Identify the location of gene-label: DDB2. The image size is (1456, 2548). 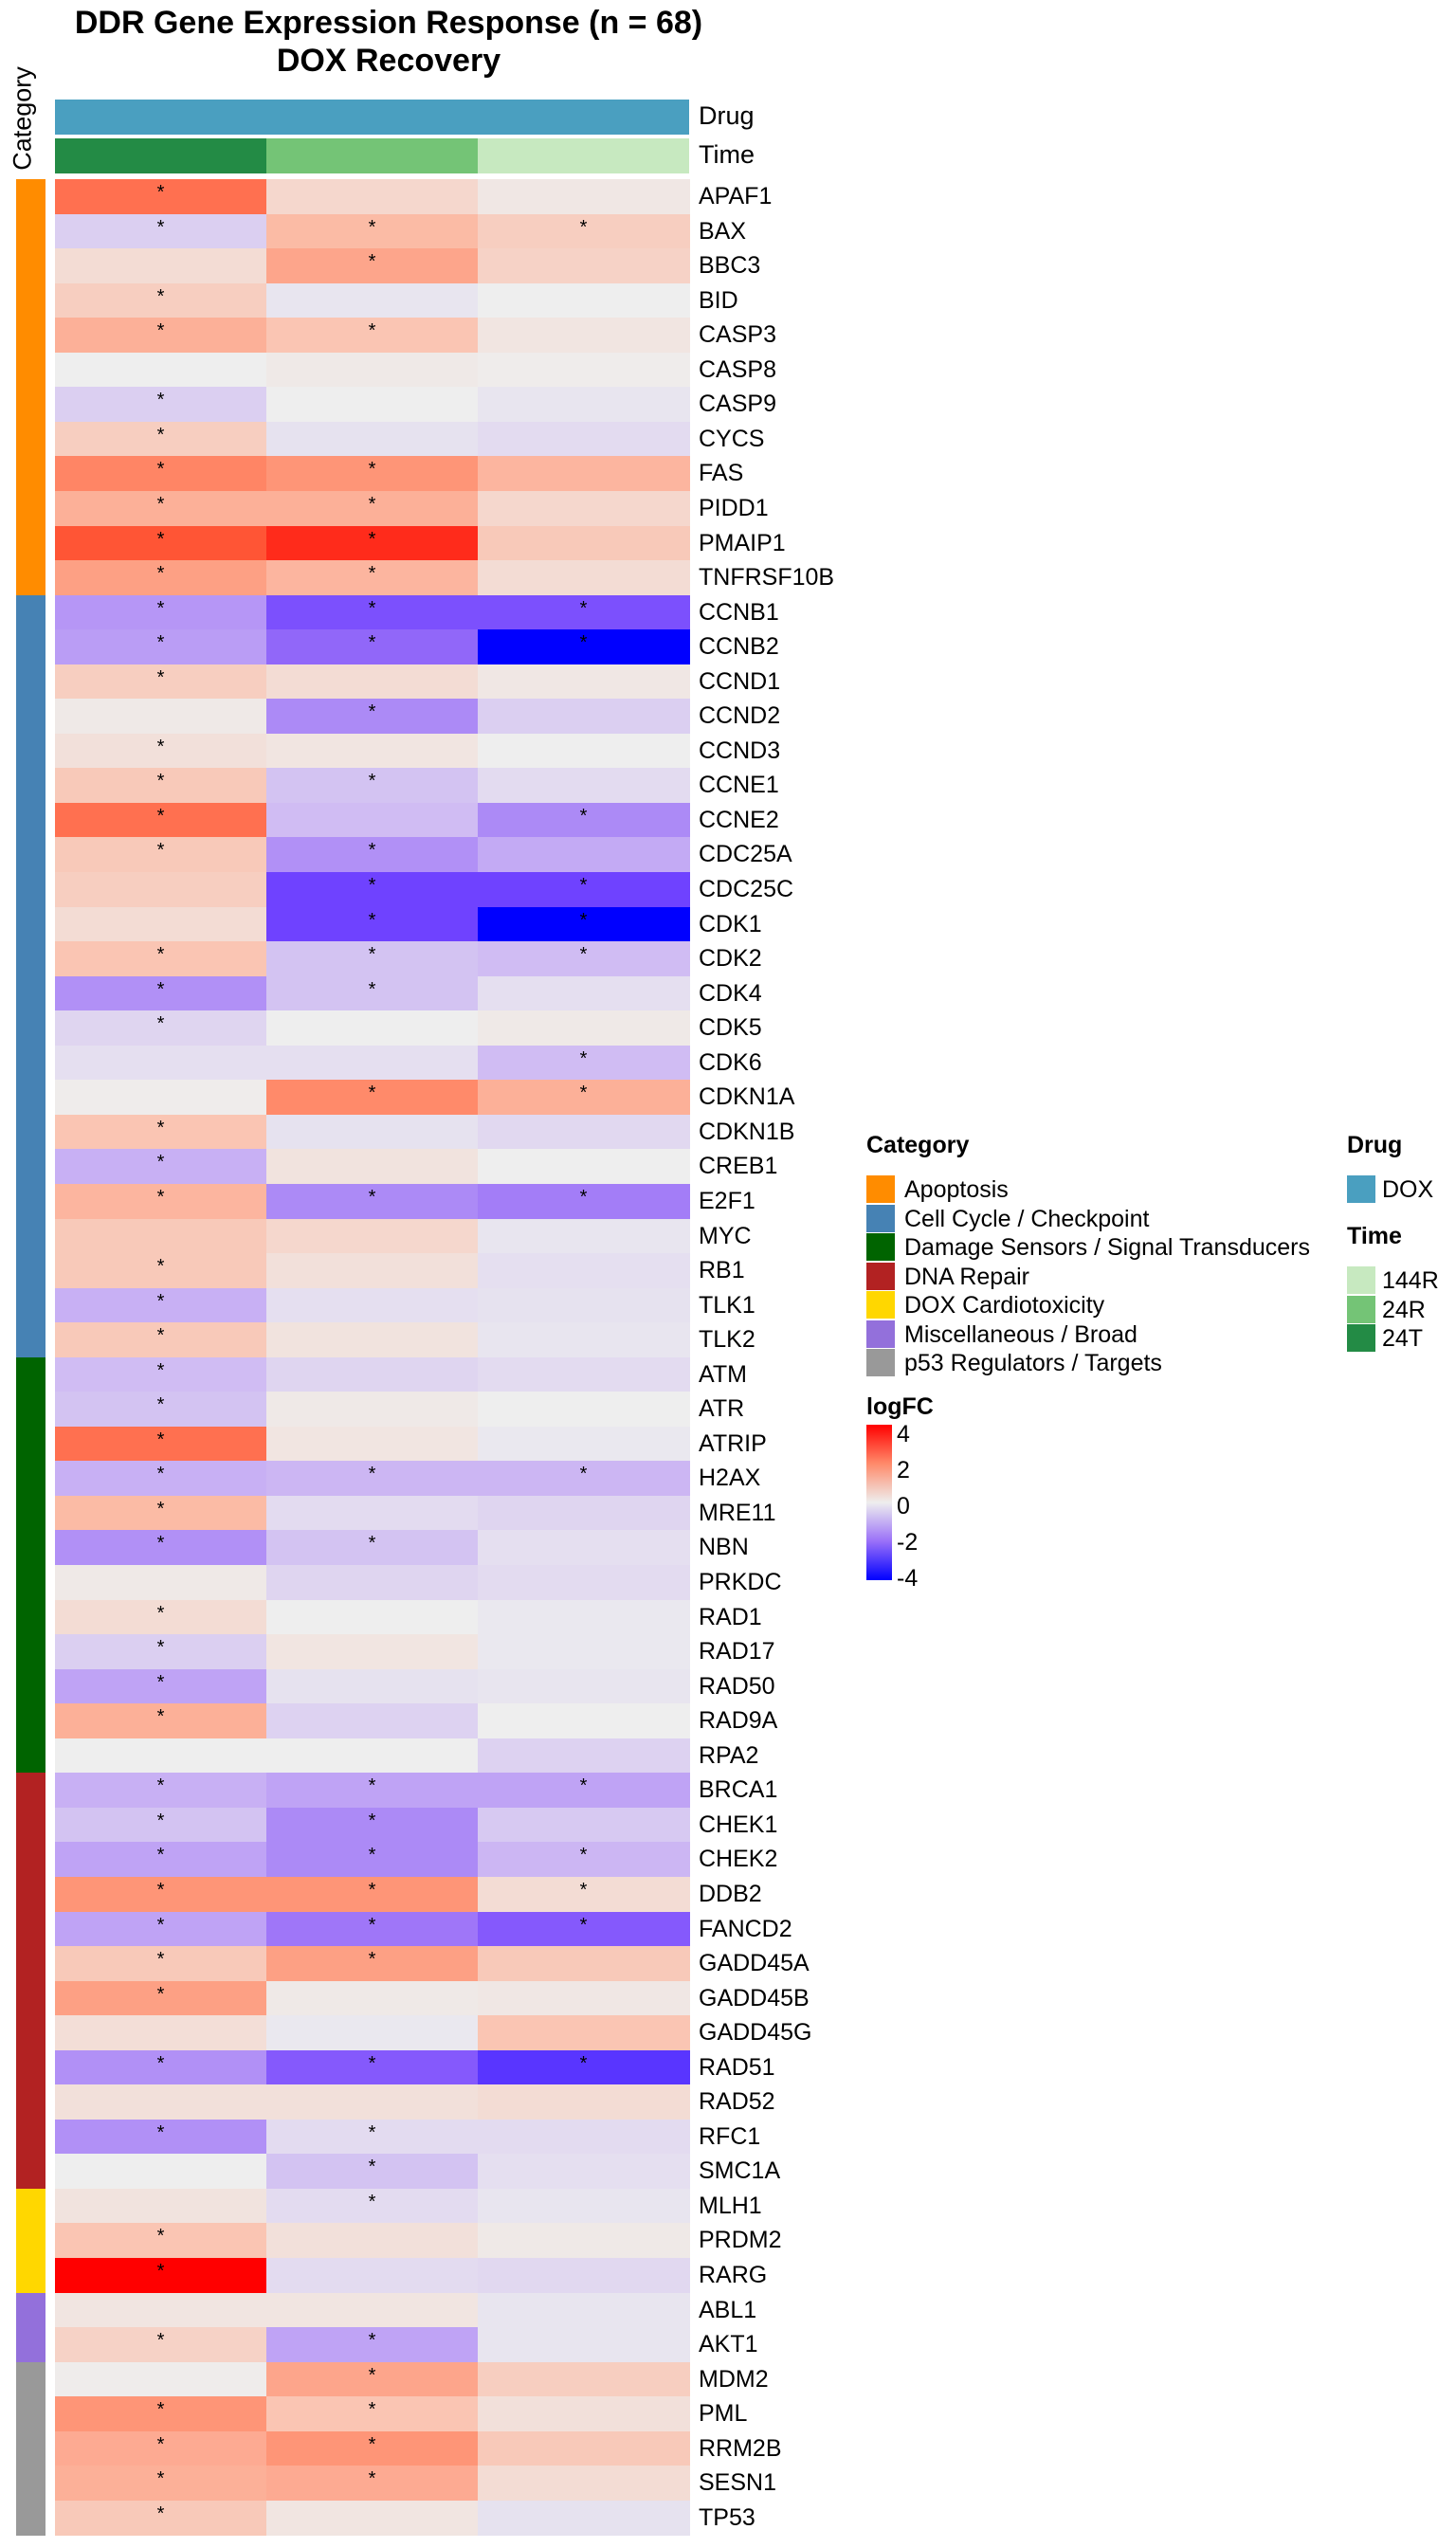
(730, 1893).